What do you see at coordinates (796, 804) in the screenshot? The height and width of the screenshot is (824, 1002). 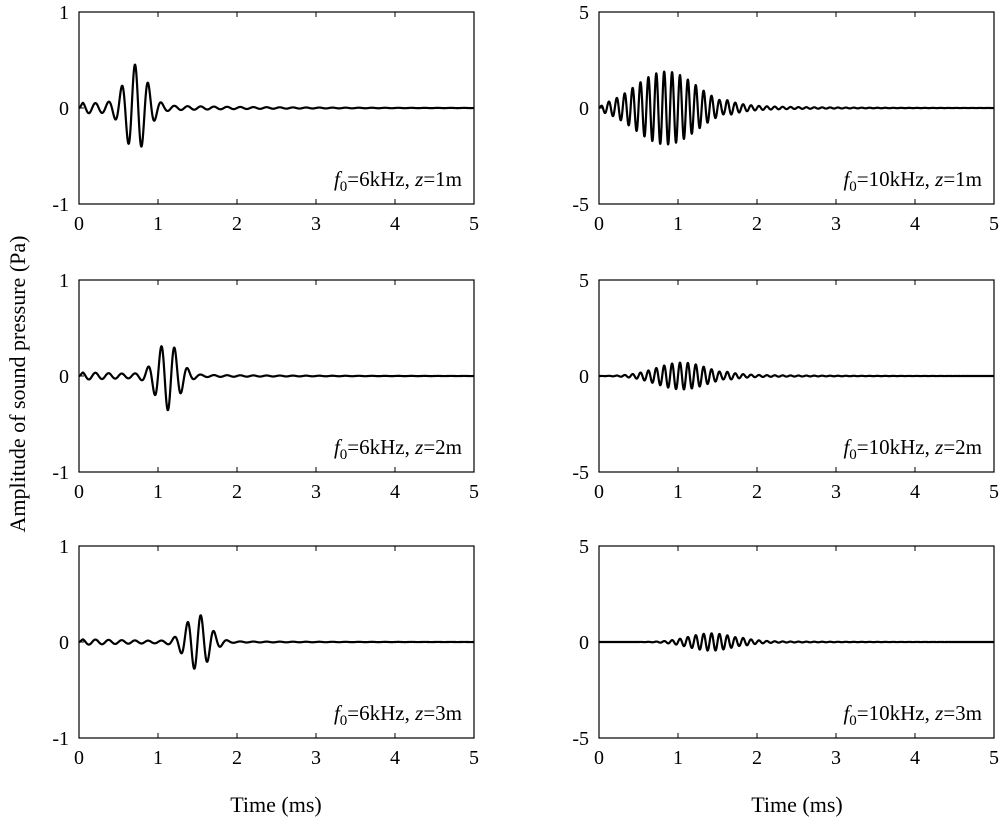 I see `x-axis-label-right: Time (ms)` at bounding box center [796, 804].